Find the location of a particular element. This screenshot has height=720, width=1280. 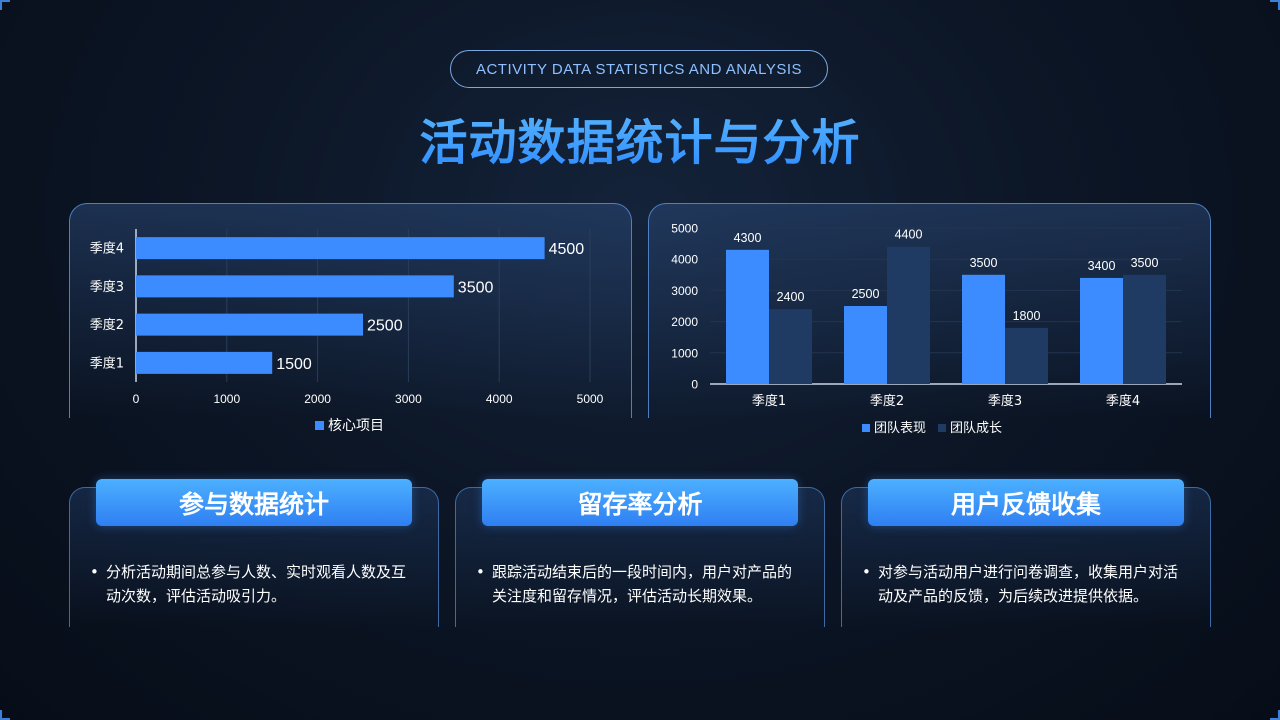

y-tick-label: 5000 is located at coordinates (684, 229).